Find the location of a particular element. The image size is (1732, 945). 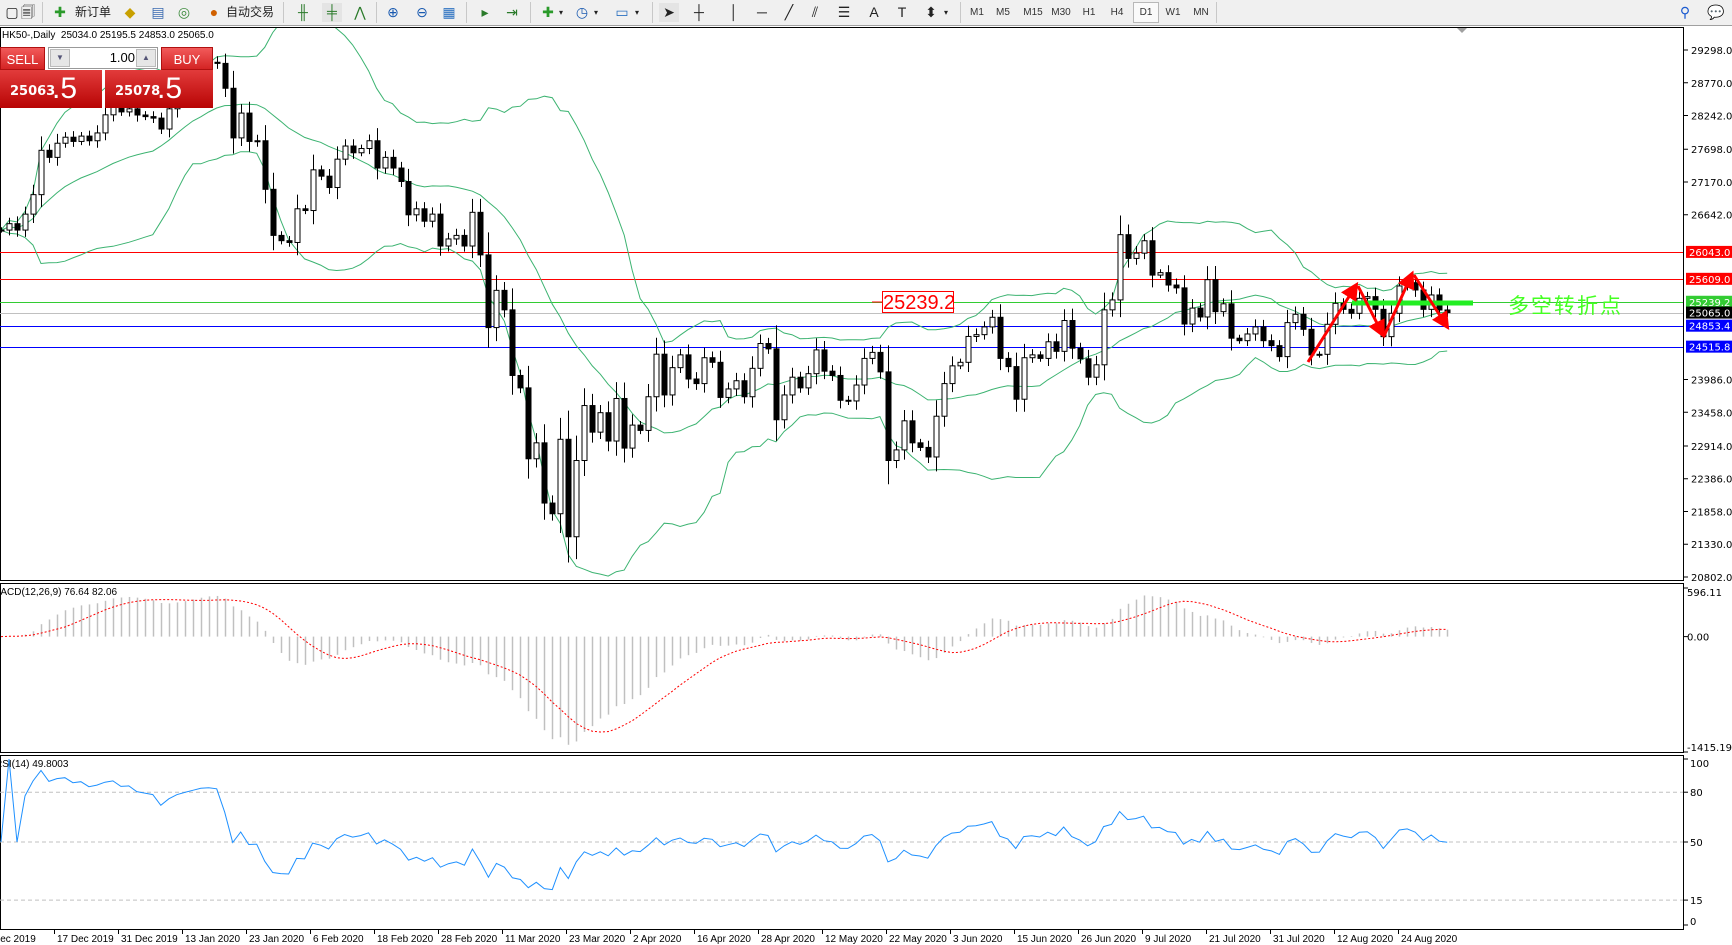

timeframe-d1: D1 is located at coordinates (1146, 12).